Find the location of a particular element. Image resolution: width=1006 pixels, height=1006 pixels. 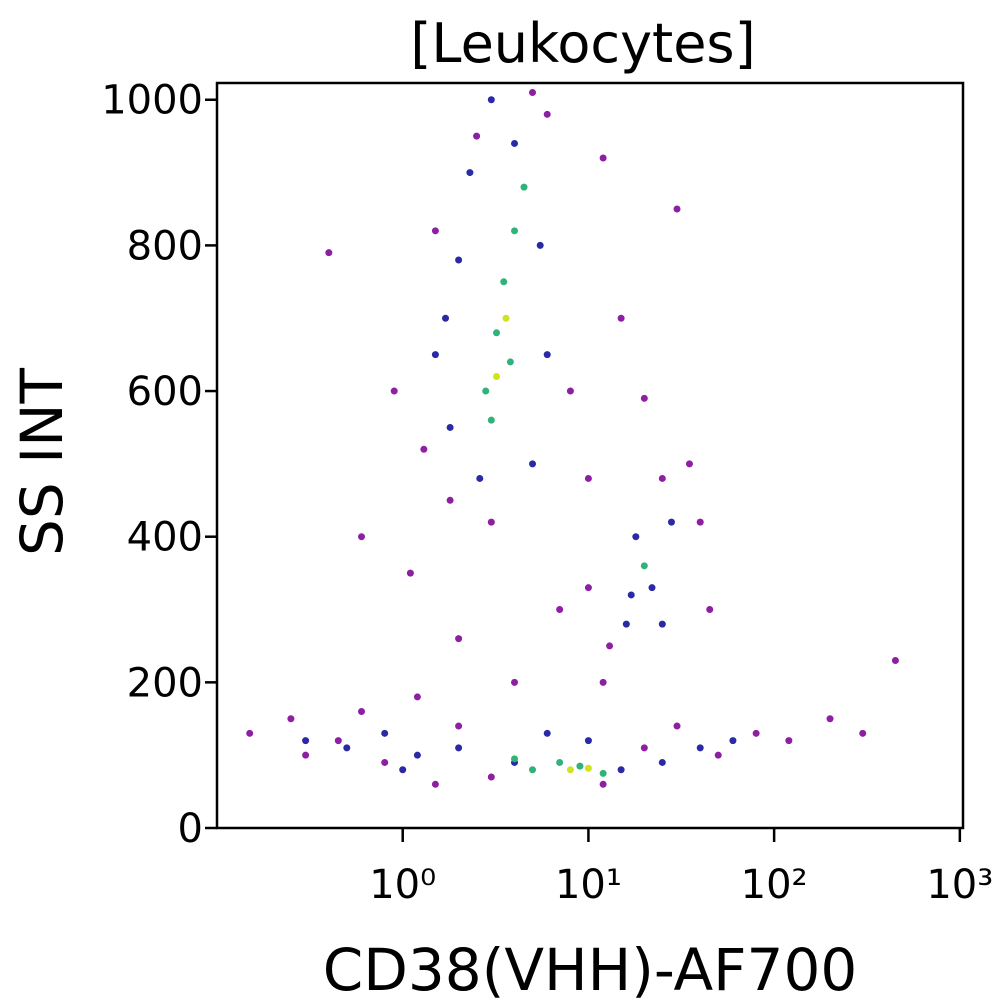

y-tick-label: 400 is located at coordinates (165, 538).